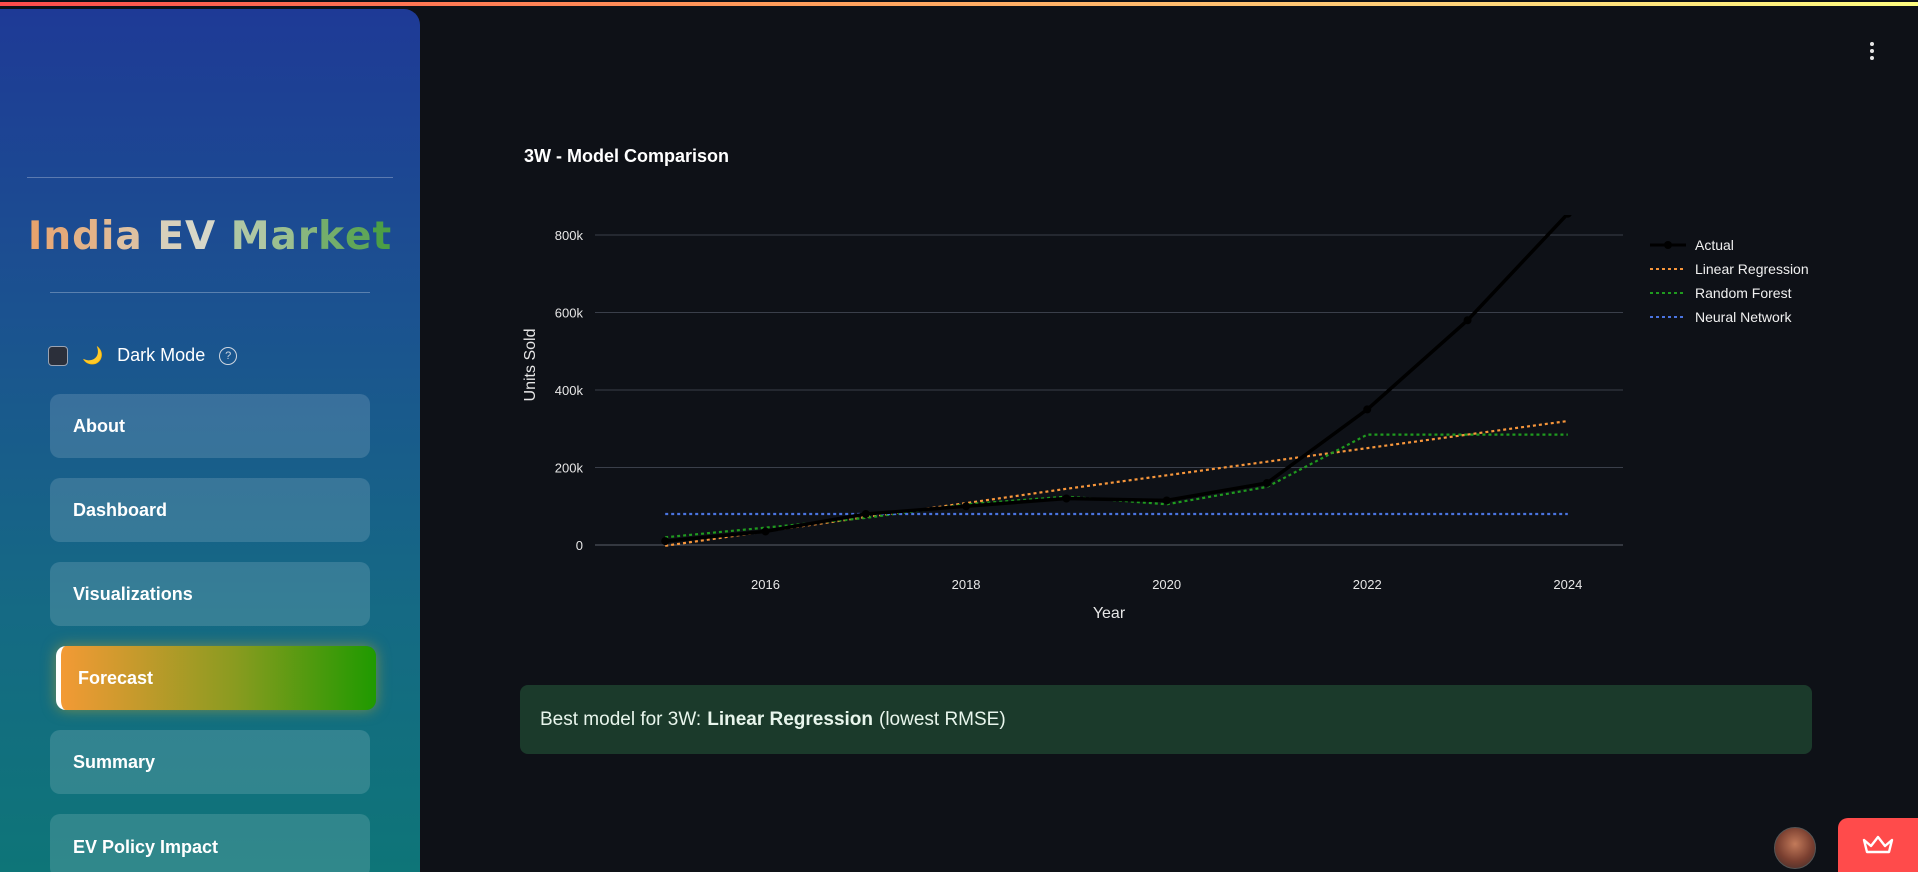 Image resolution: width=1918 pixels, height=872 pixels. What do you see at coordinates (171, 236) in the screenshot?
I see `app-title-char: E` at bounding box center [171, 236].